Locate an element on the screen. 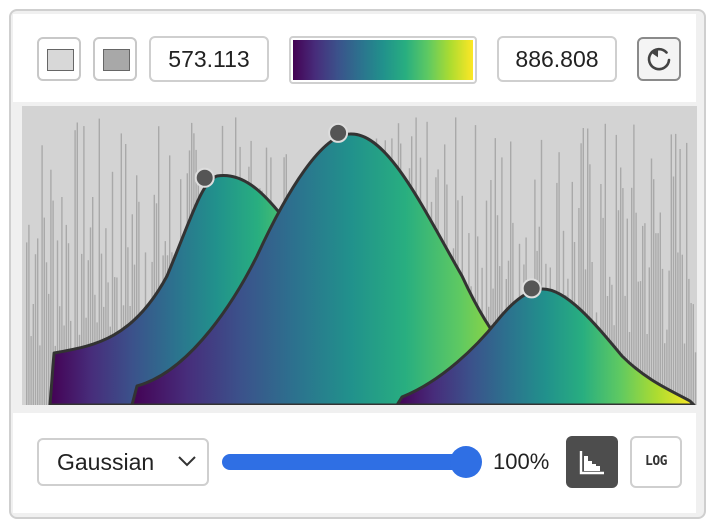  opacity-slider is located at coordinates (352, 462).